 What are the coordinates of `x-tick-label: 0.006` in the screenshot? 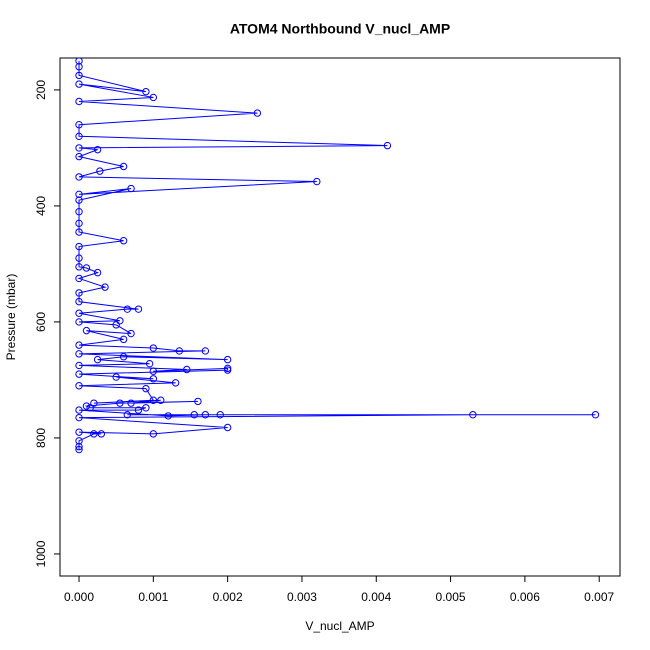 It's located at (525, 597).